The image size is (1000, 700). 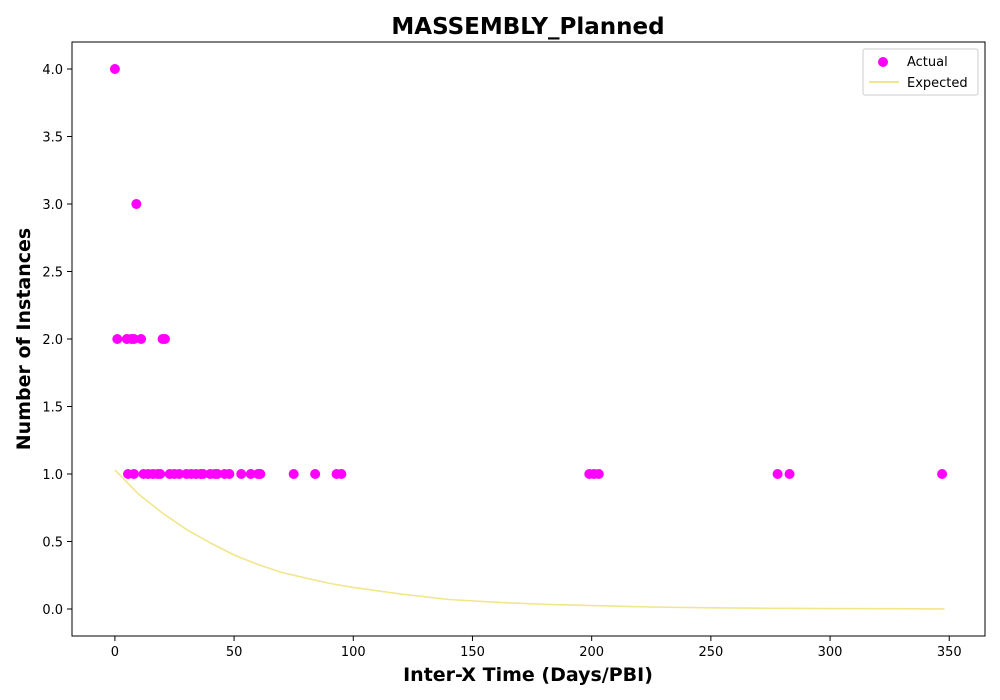 What do you see at coordinates (527, 27) in the screenshot?
I see `chart-title: MASSEMBLY_Planned` at bounding box center [527, 27].